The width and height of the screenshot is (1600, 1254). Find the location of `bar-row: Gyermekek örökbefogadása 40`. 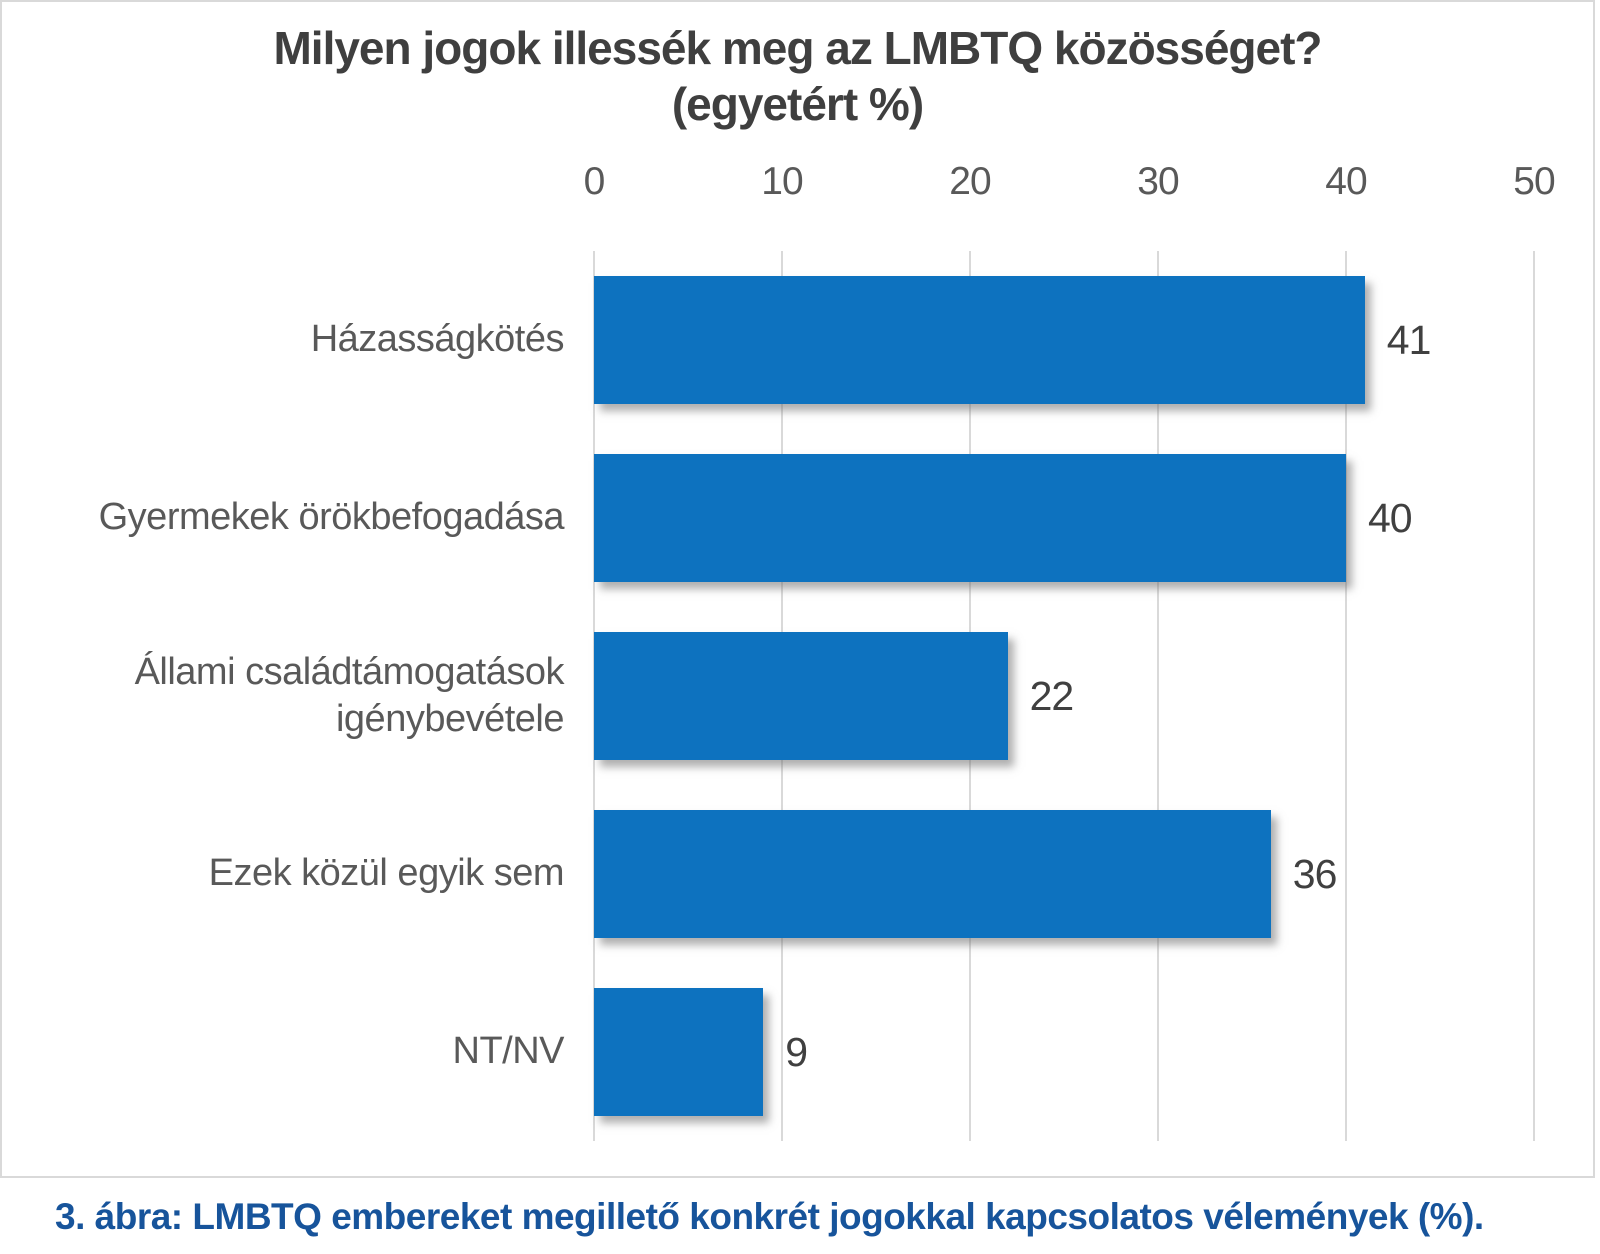

bar-row: Gyermekek örökbefogadása 40 is located at coordinates (797, 518).